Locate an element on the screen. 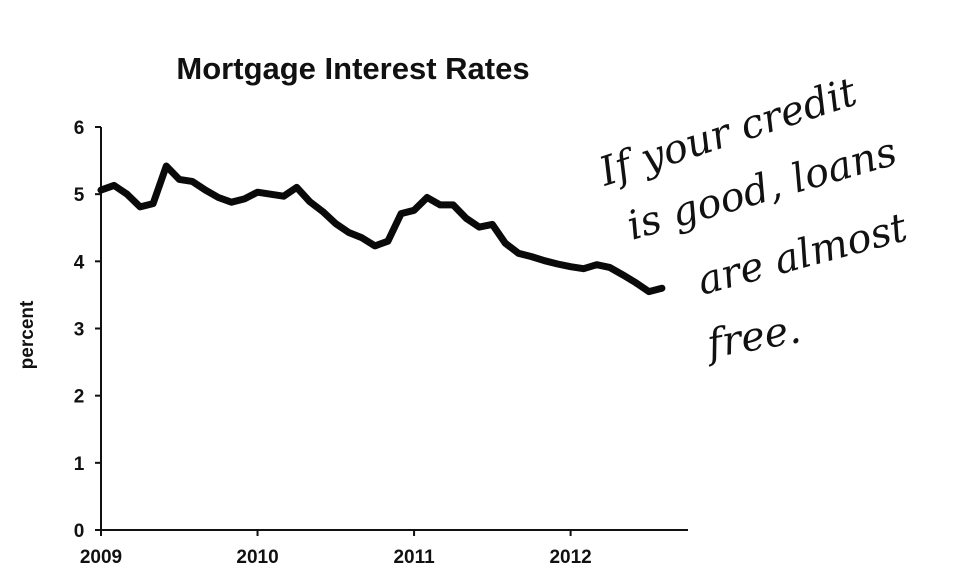 Image resolution: width=962 pixels, height=574 pixels. y-axis-title: percent is located at coordinates (27, 334).